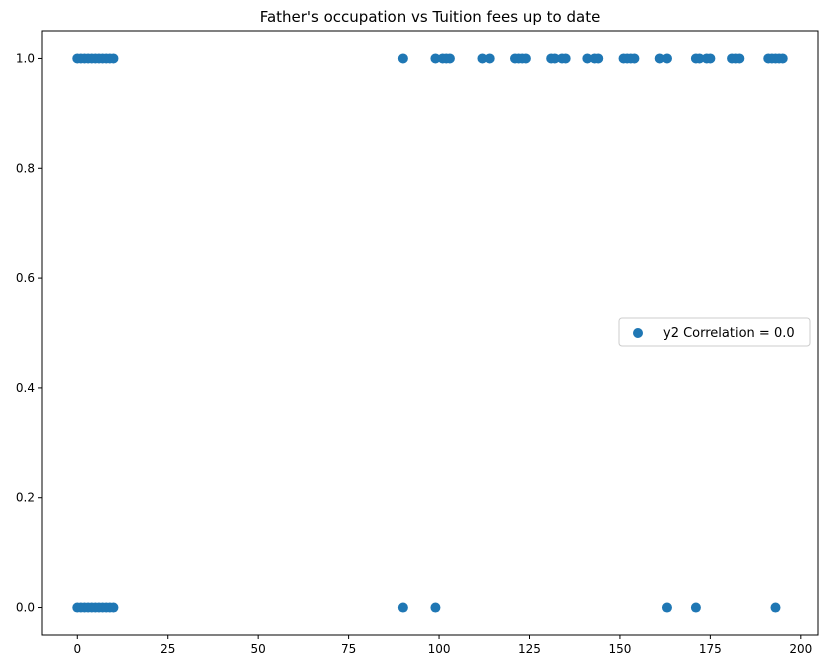 Image resolution: width=826 pixels, height=672 pixels. What do you see at coordinates (25, 498) in the screenshot?
I see `y-tick-label: 0.2` at bounding box center [25, 498].